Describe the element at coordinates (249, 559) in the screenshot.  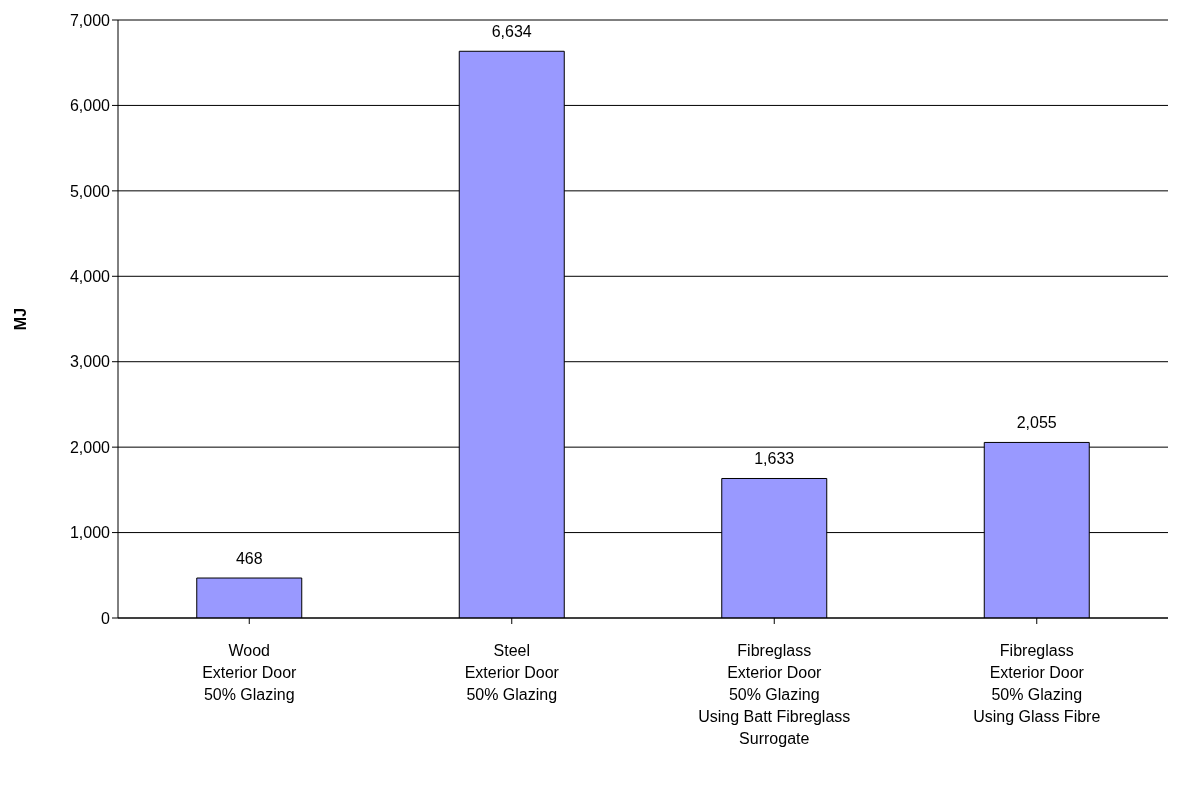
I see `data-label: 468` at that location.